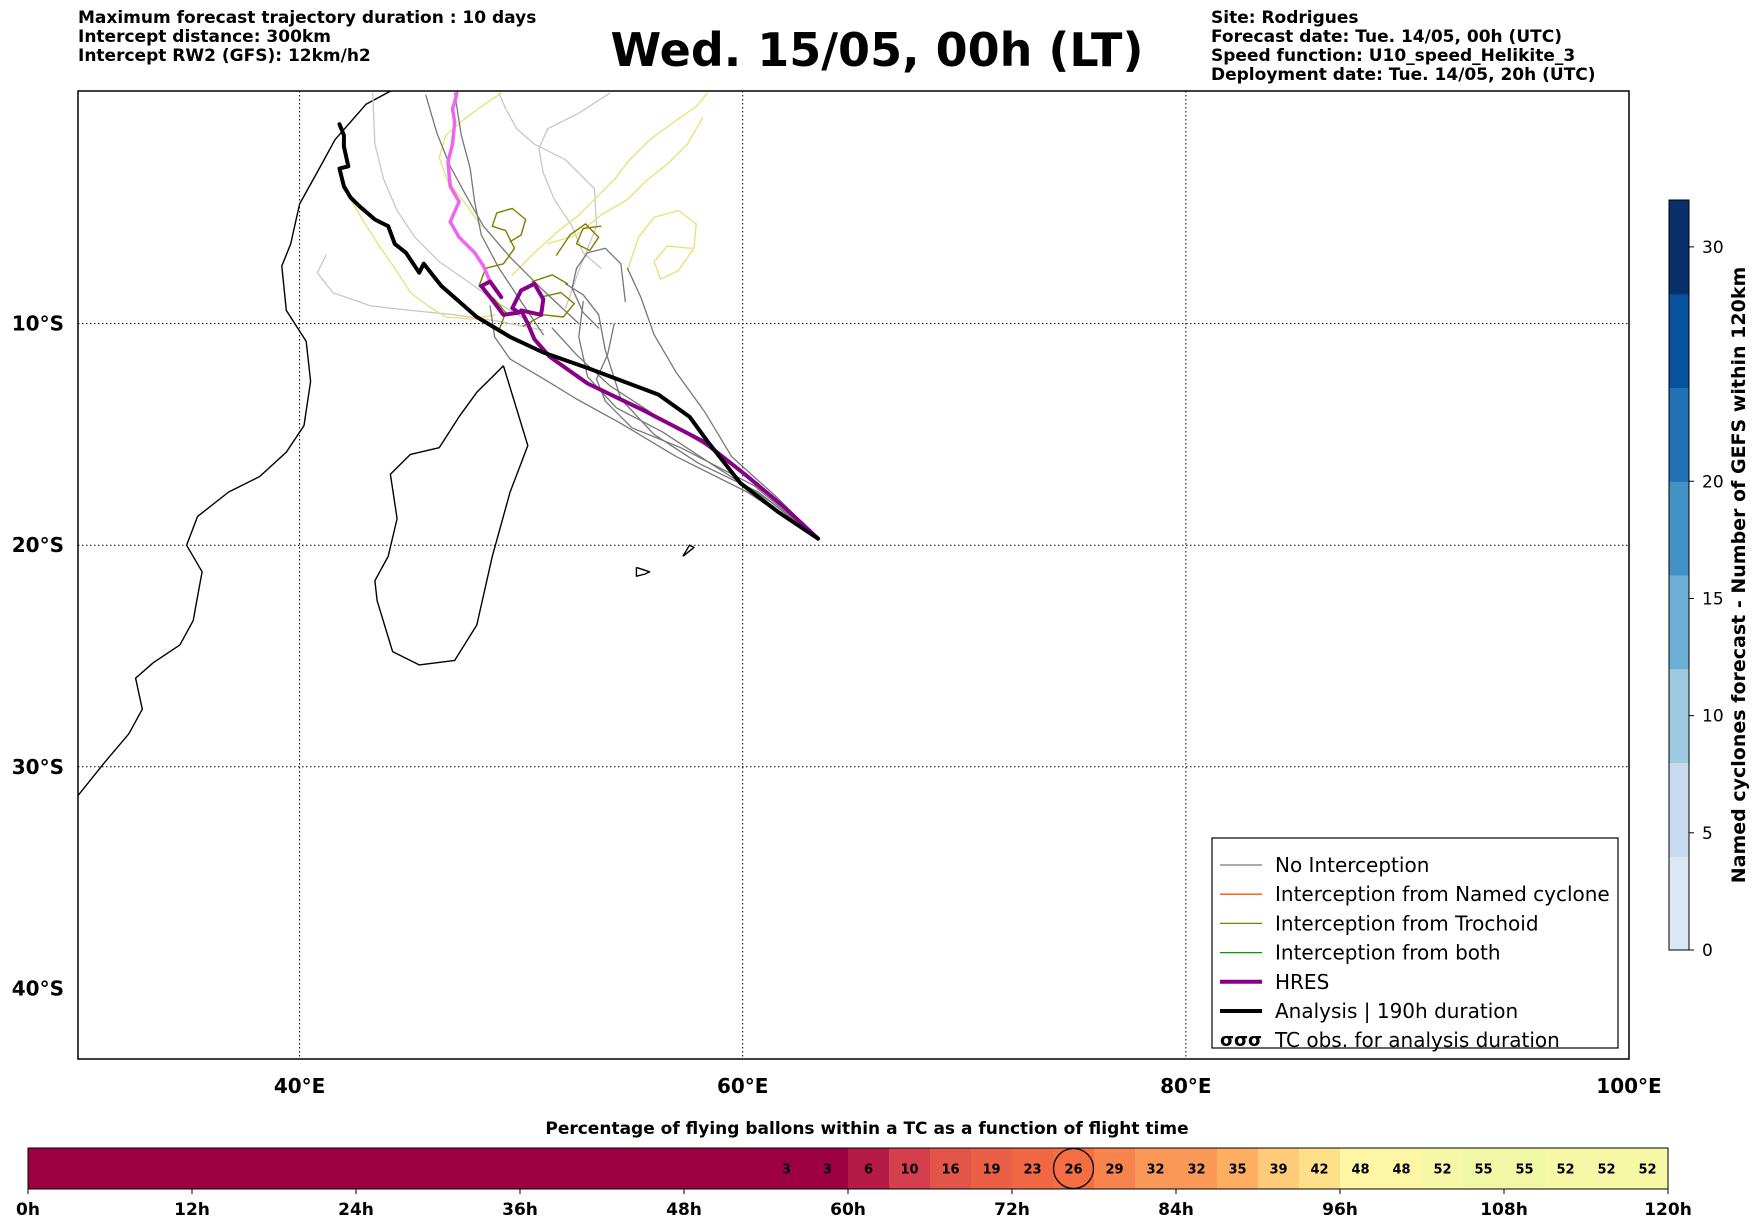 The image size is (1754, 1223). I want to click on legend-box, so click(1415, 943).